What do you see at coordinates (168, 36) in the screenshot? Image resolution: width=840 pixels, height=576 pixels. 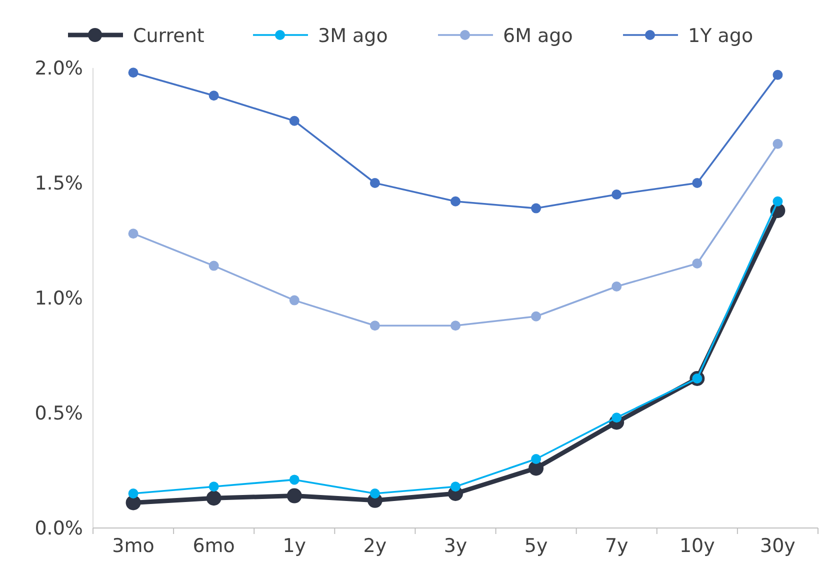 I see `legend-label: Current` at bounding box center [168, 36].